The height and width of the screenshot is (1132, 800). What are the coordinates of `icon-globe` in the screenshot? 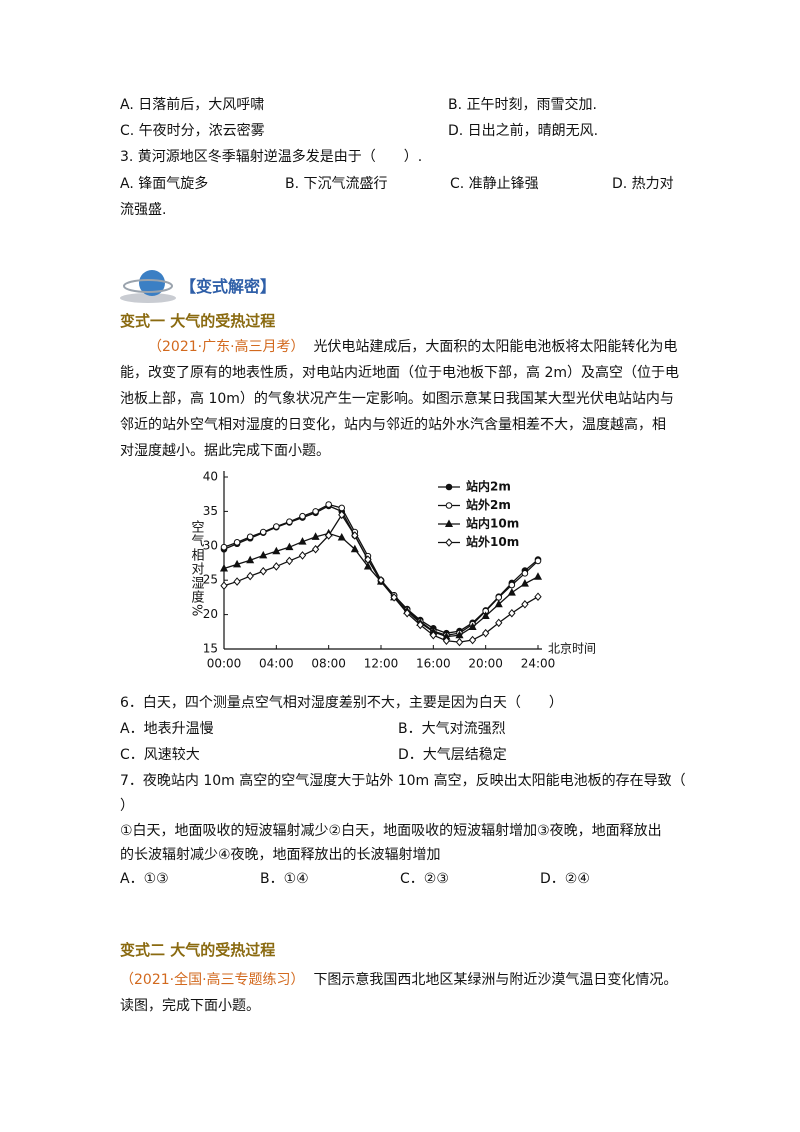 It's located at (152, 283).